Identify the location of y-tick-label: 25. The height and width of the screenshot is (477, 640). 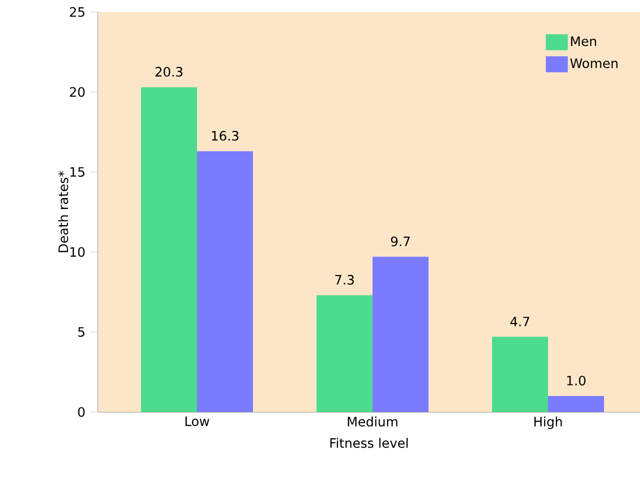
(77, 12).